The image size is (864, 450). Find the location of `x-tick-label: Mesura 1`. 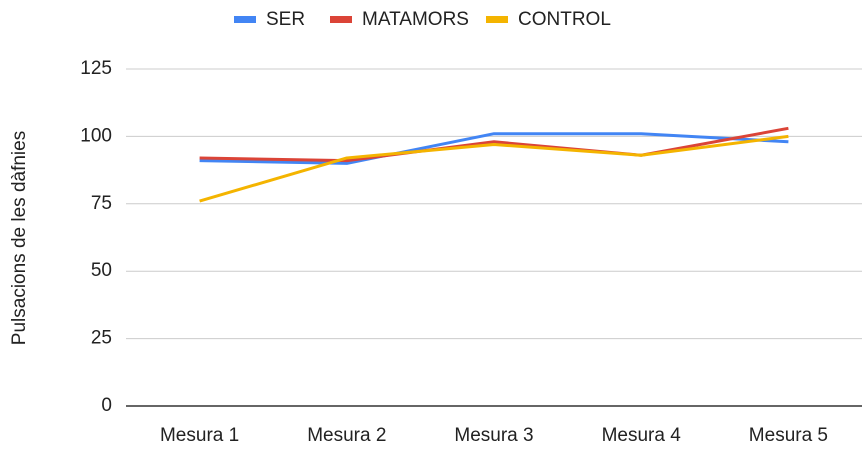

x-tick-label: Mesura 1 is located at coordinates (199, 435).